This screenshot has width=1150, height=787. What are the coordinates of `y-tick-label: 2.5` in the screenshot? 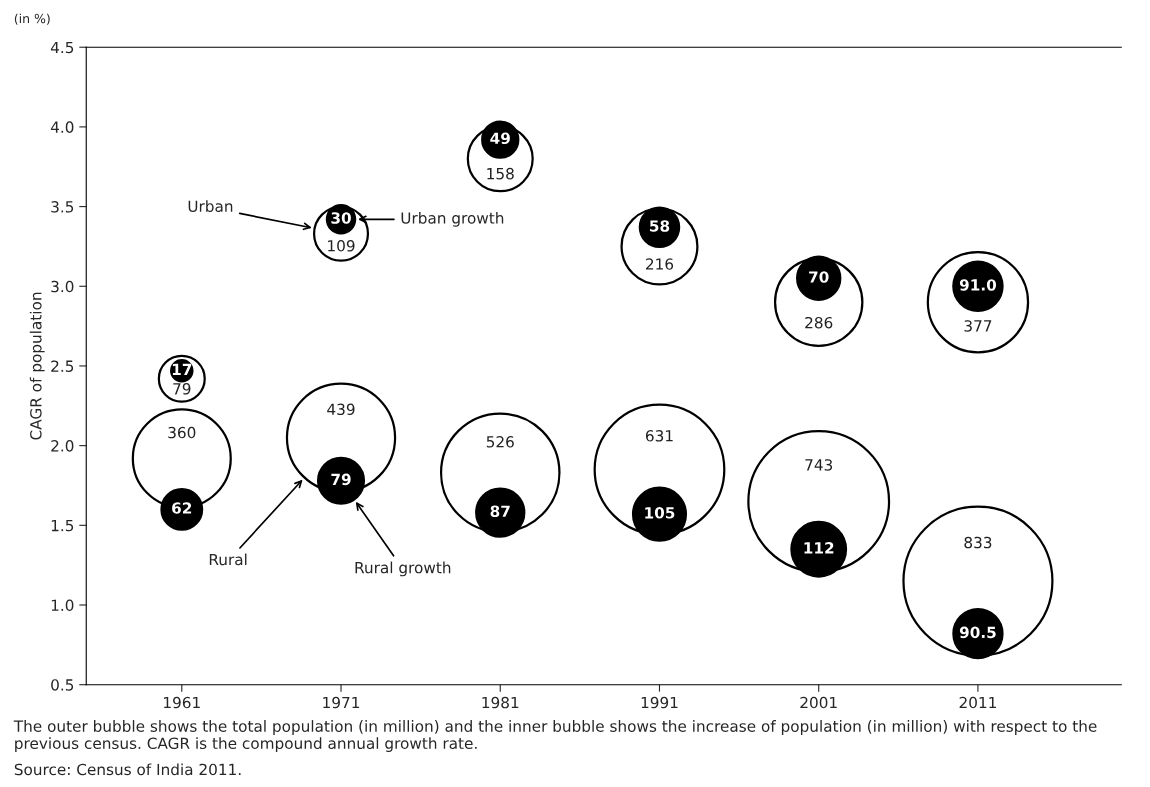 It's located at (62, 366).